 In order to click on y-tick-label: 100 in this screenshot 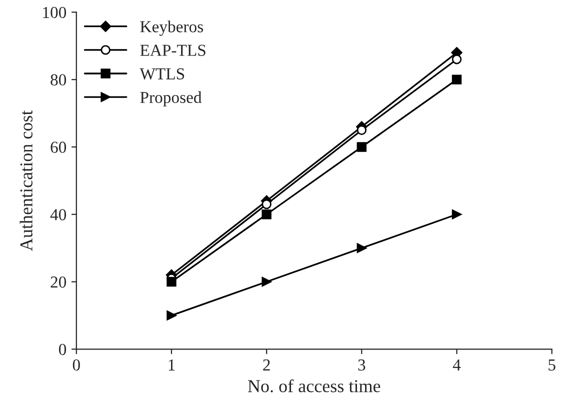, I will do `click(54, 12)`.